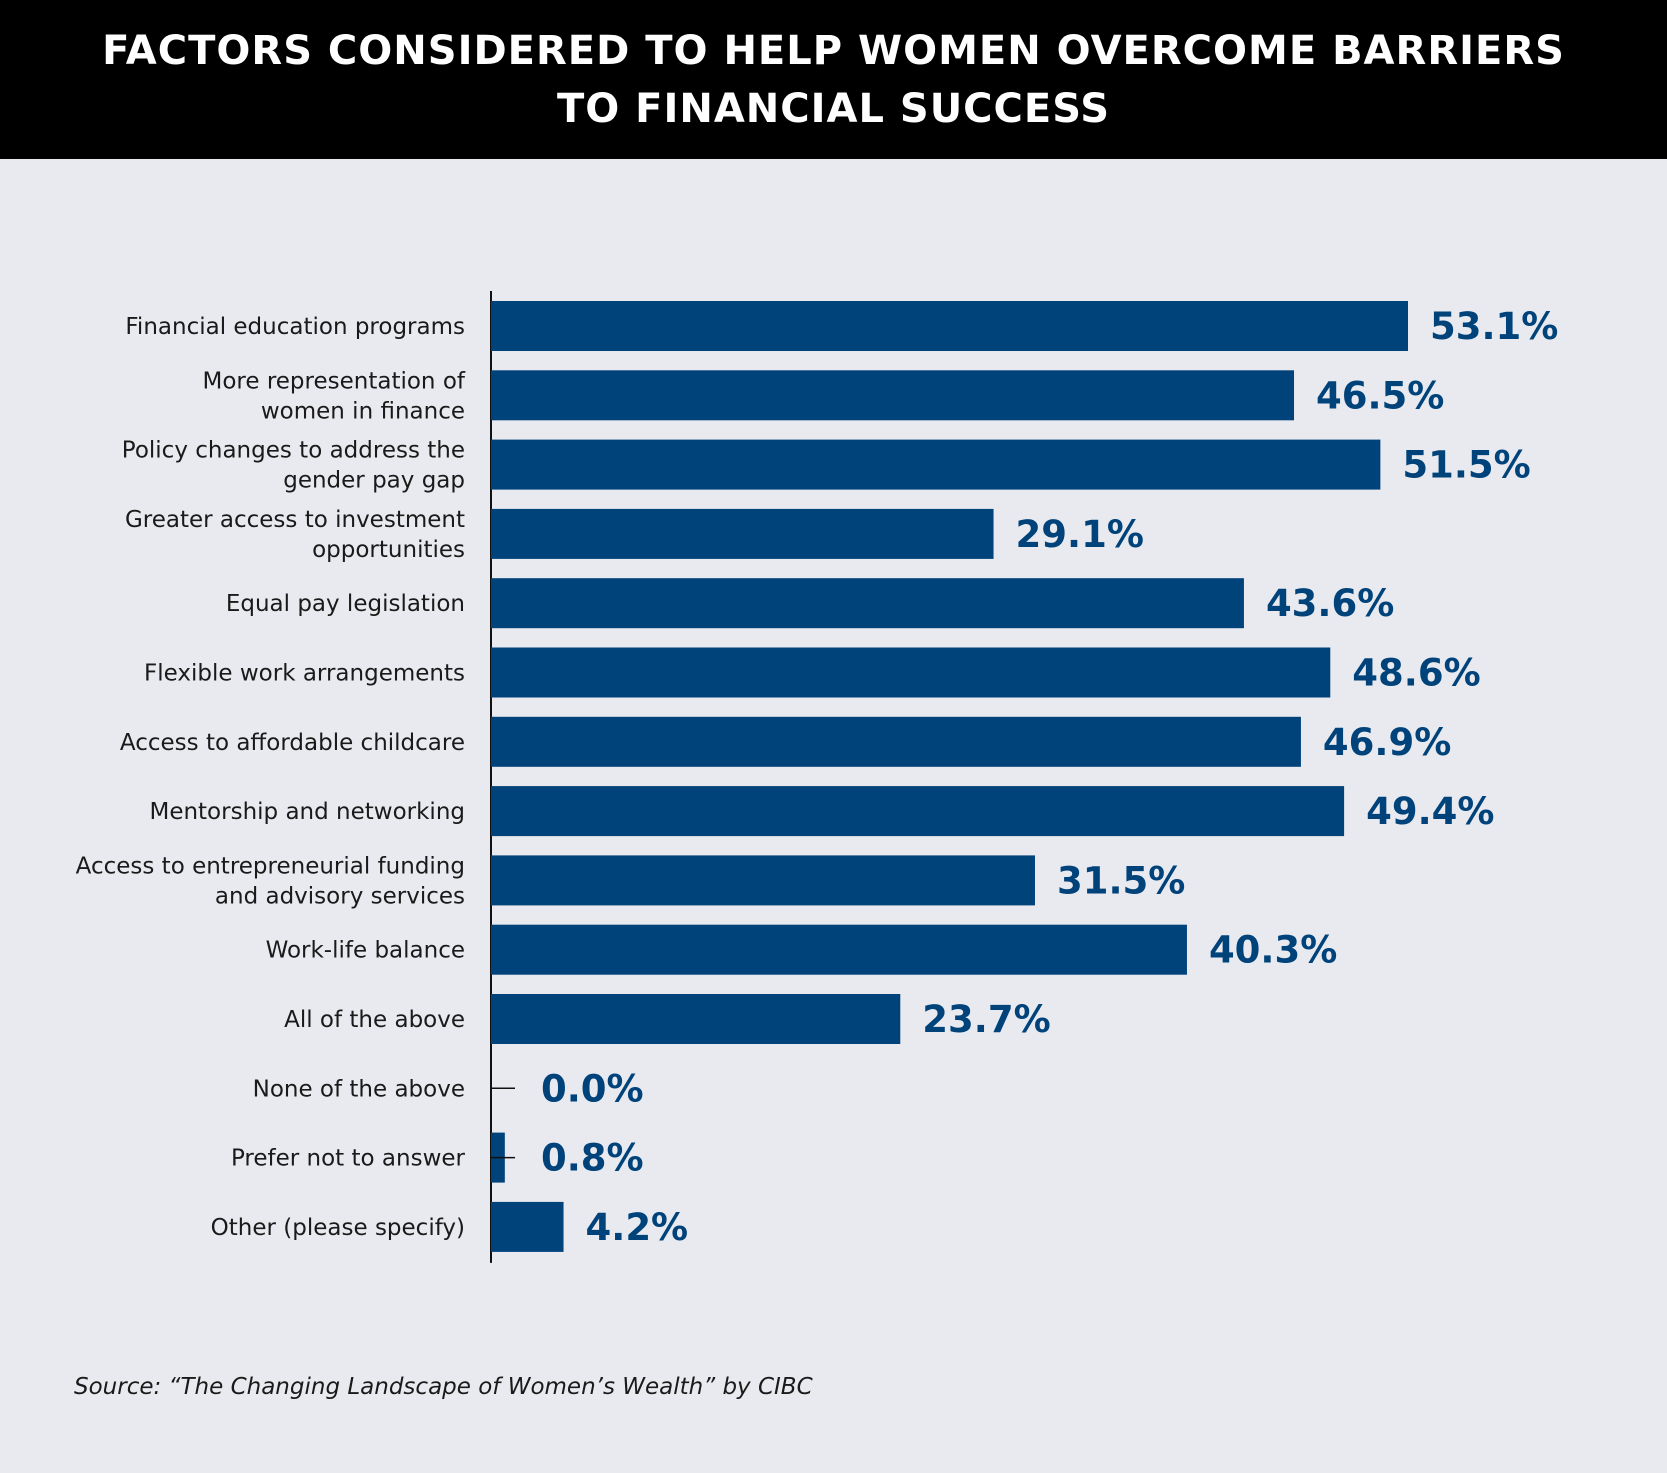  I want to click on chart-title-line-2: TO FINANCIAL SUCCESS, so click(833, 108).